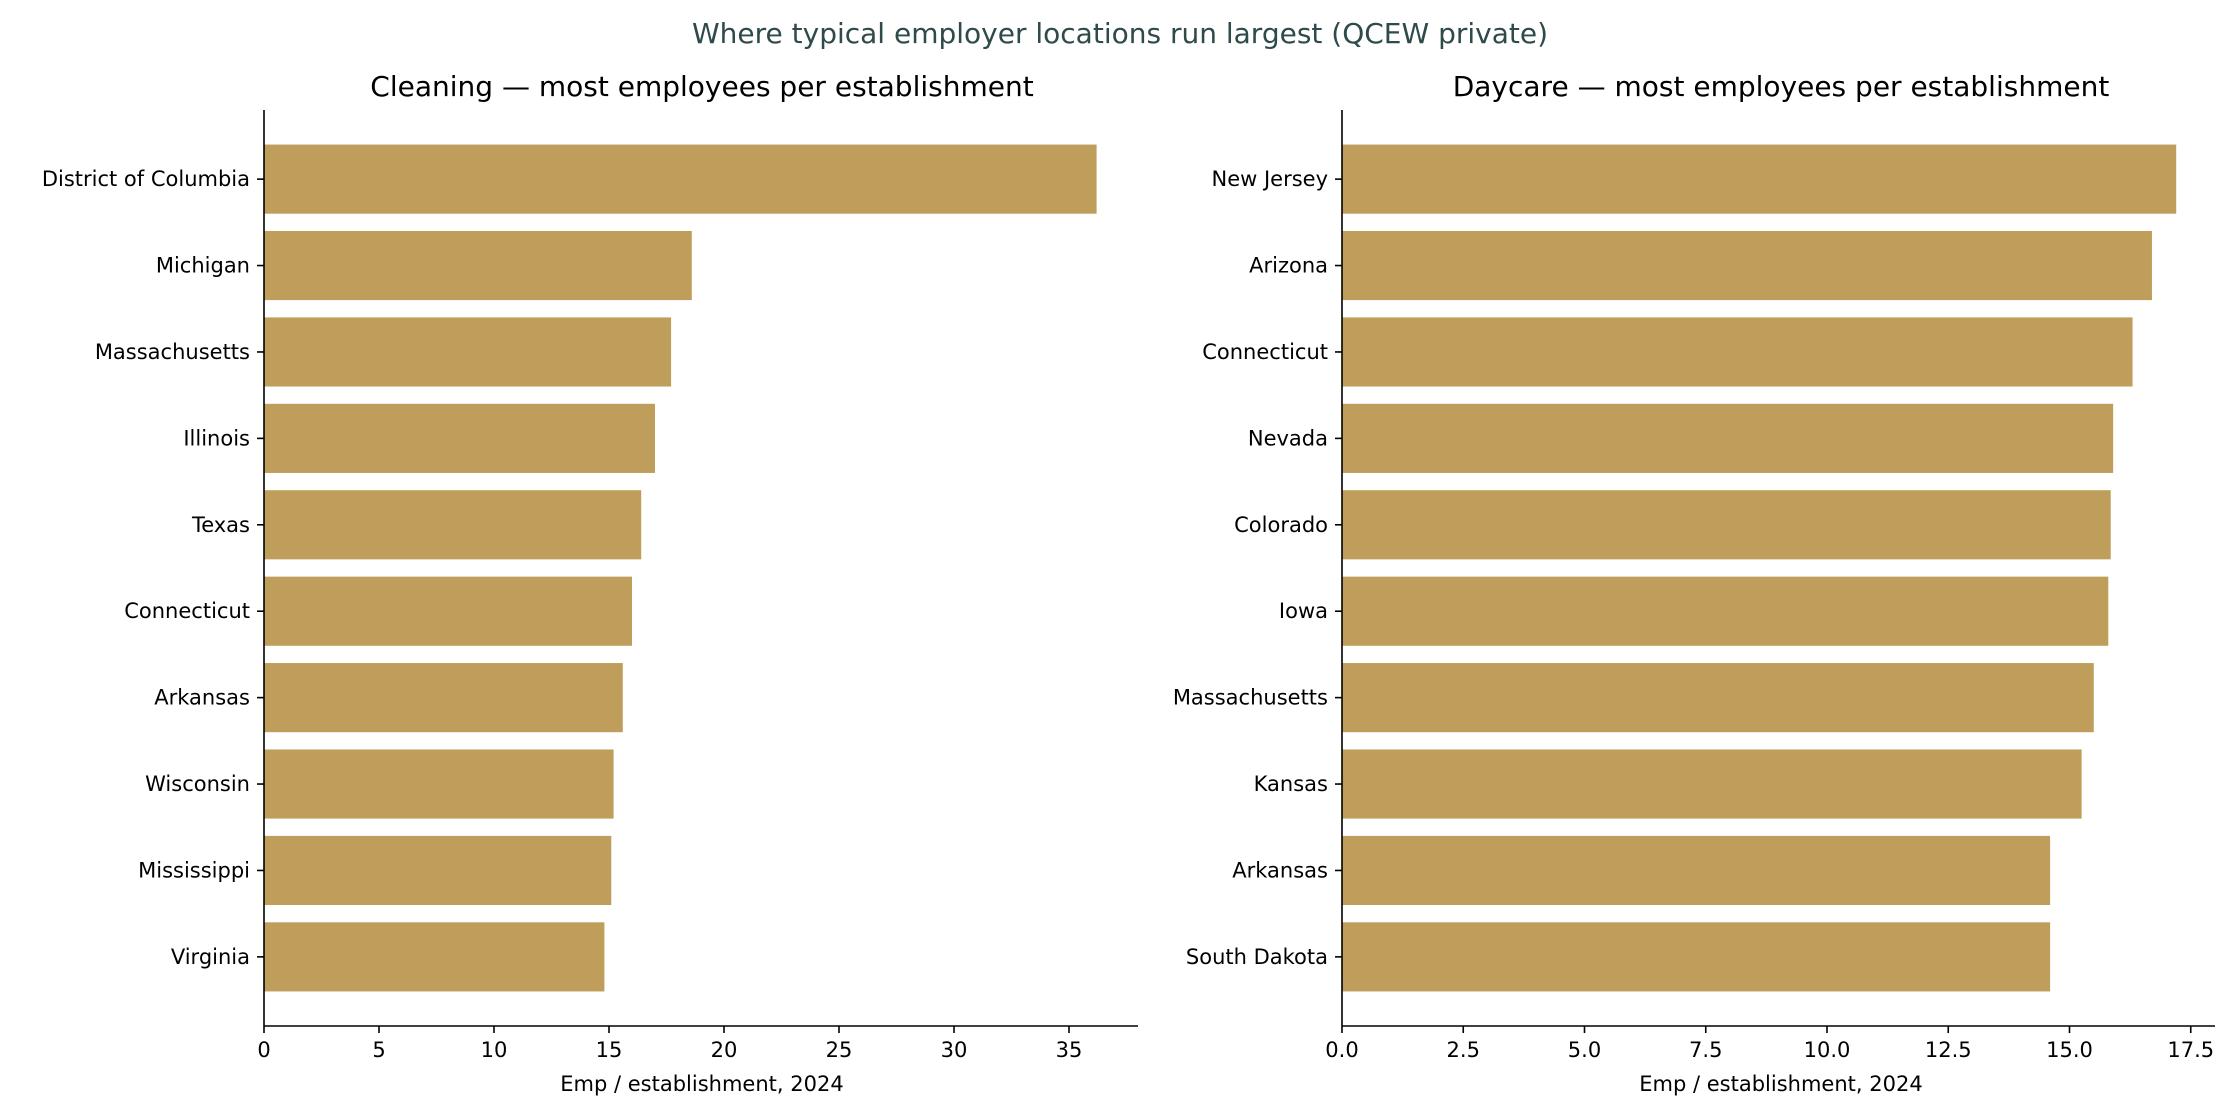  I want to click on y-tick-label: Nevada, so click(1288, 438).